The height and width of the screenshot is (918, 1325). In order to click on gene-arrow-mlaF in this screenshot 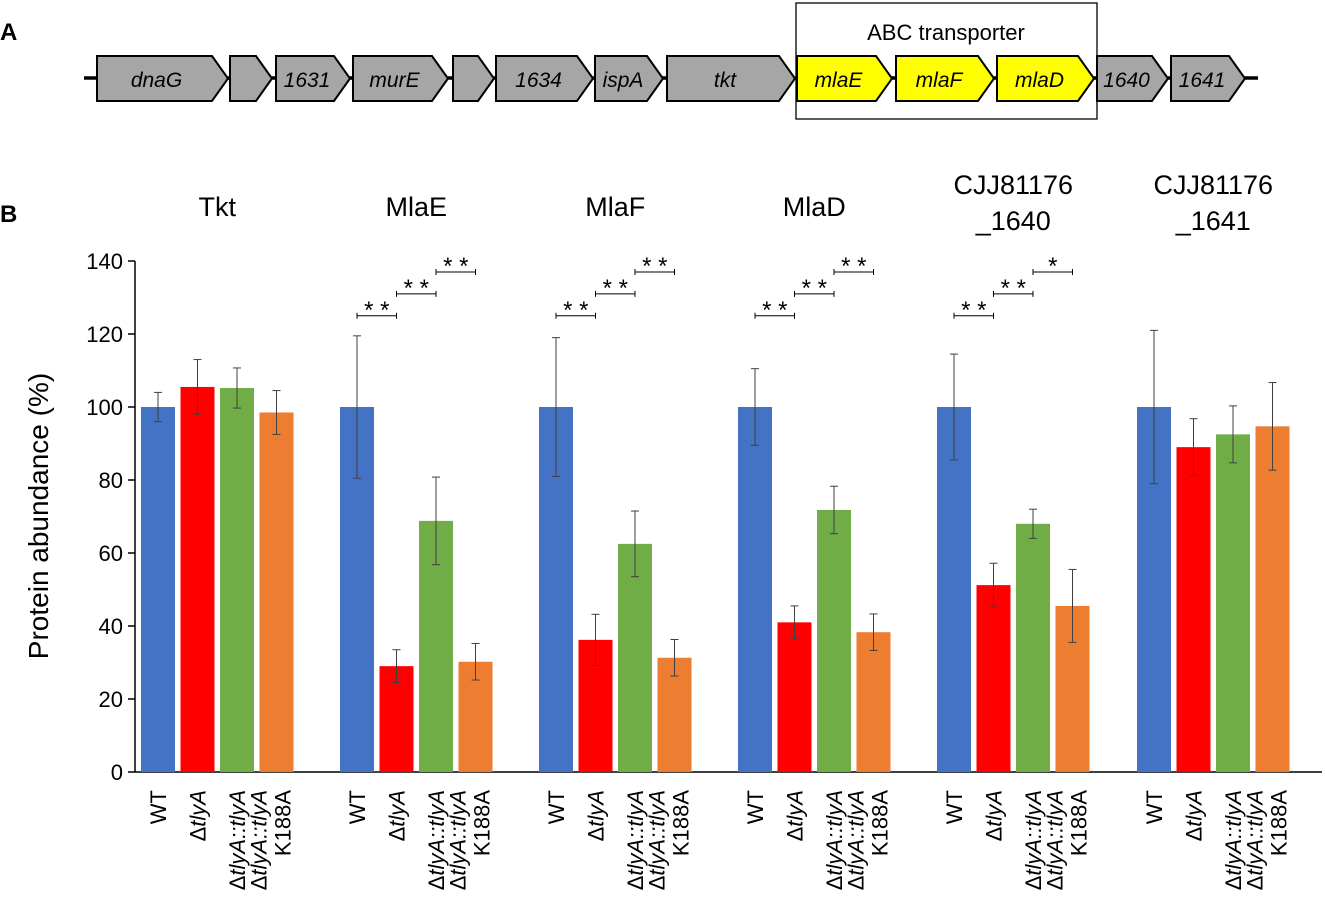, I will do `click(945, 78)`.